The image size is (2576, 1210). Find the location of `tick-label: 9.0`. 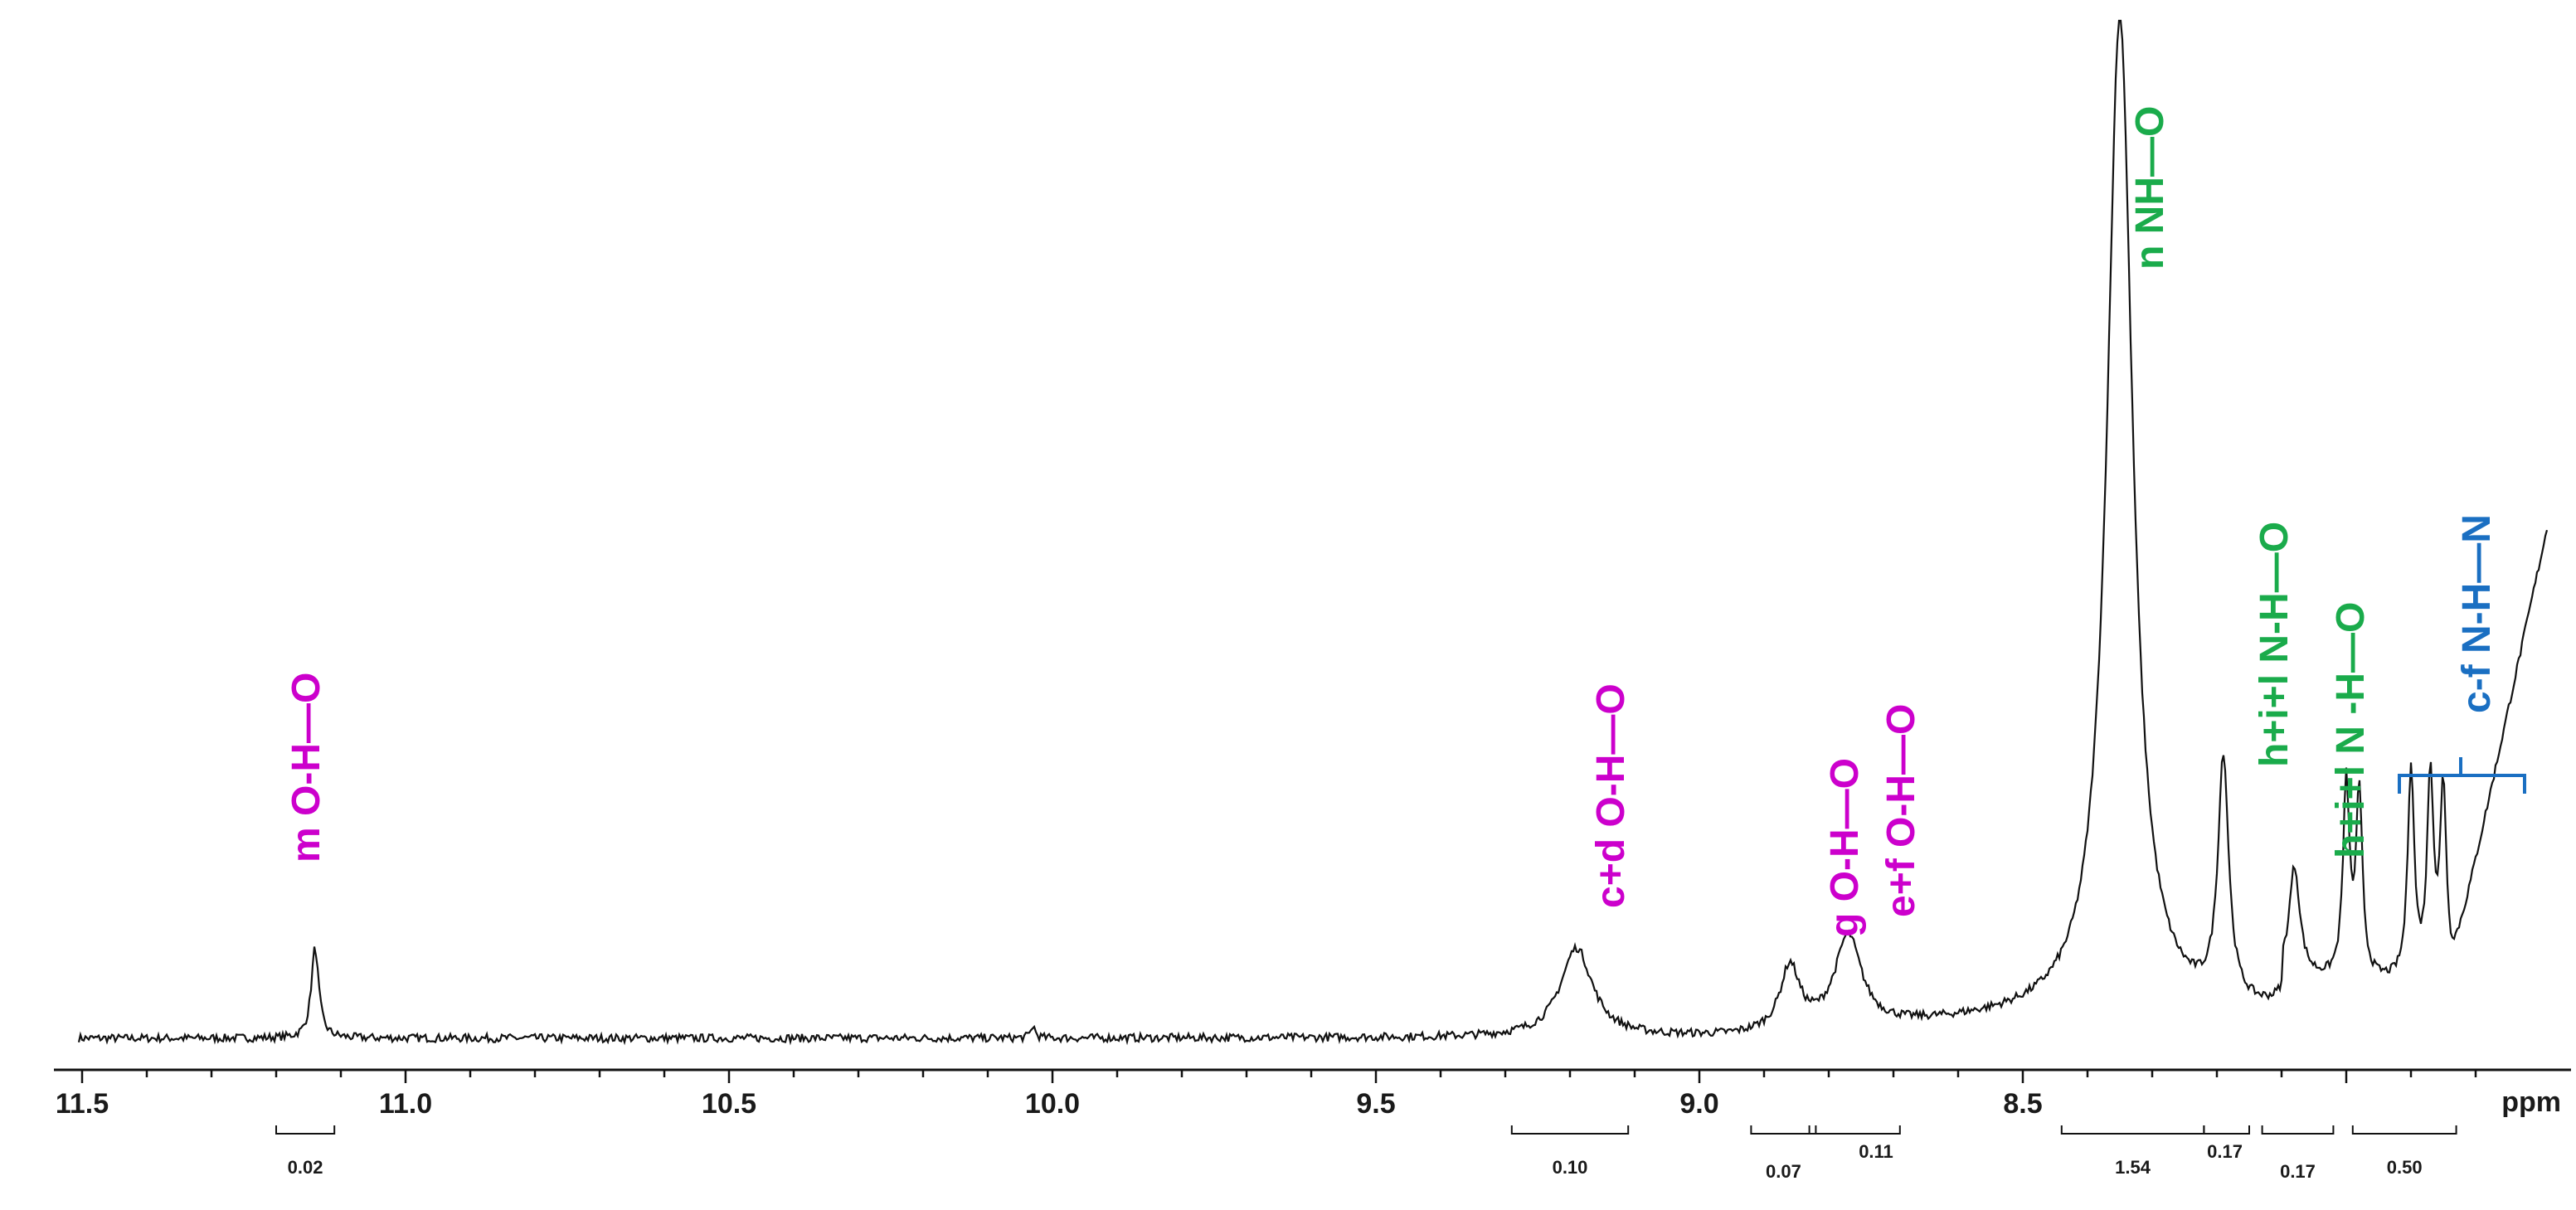

tick-label: 9.0 is located at coordinates (1699, 1104).